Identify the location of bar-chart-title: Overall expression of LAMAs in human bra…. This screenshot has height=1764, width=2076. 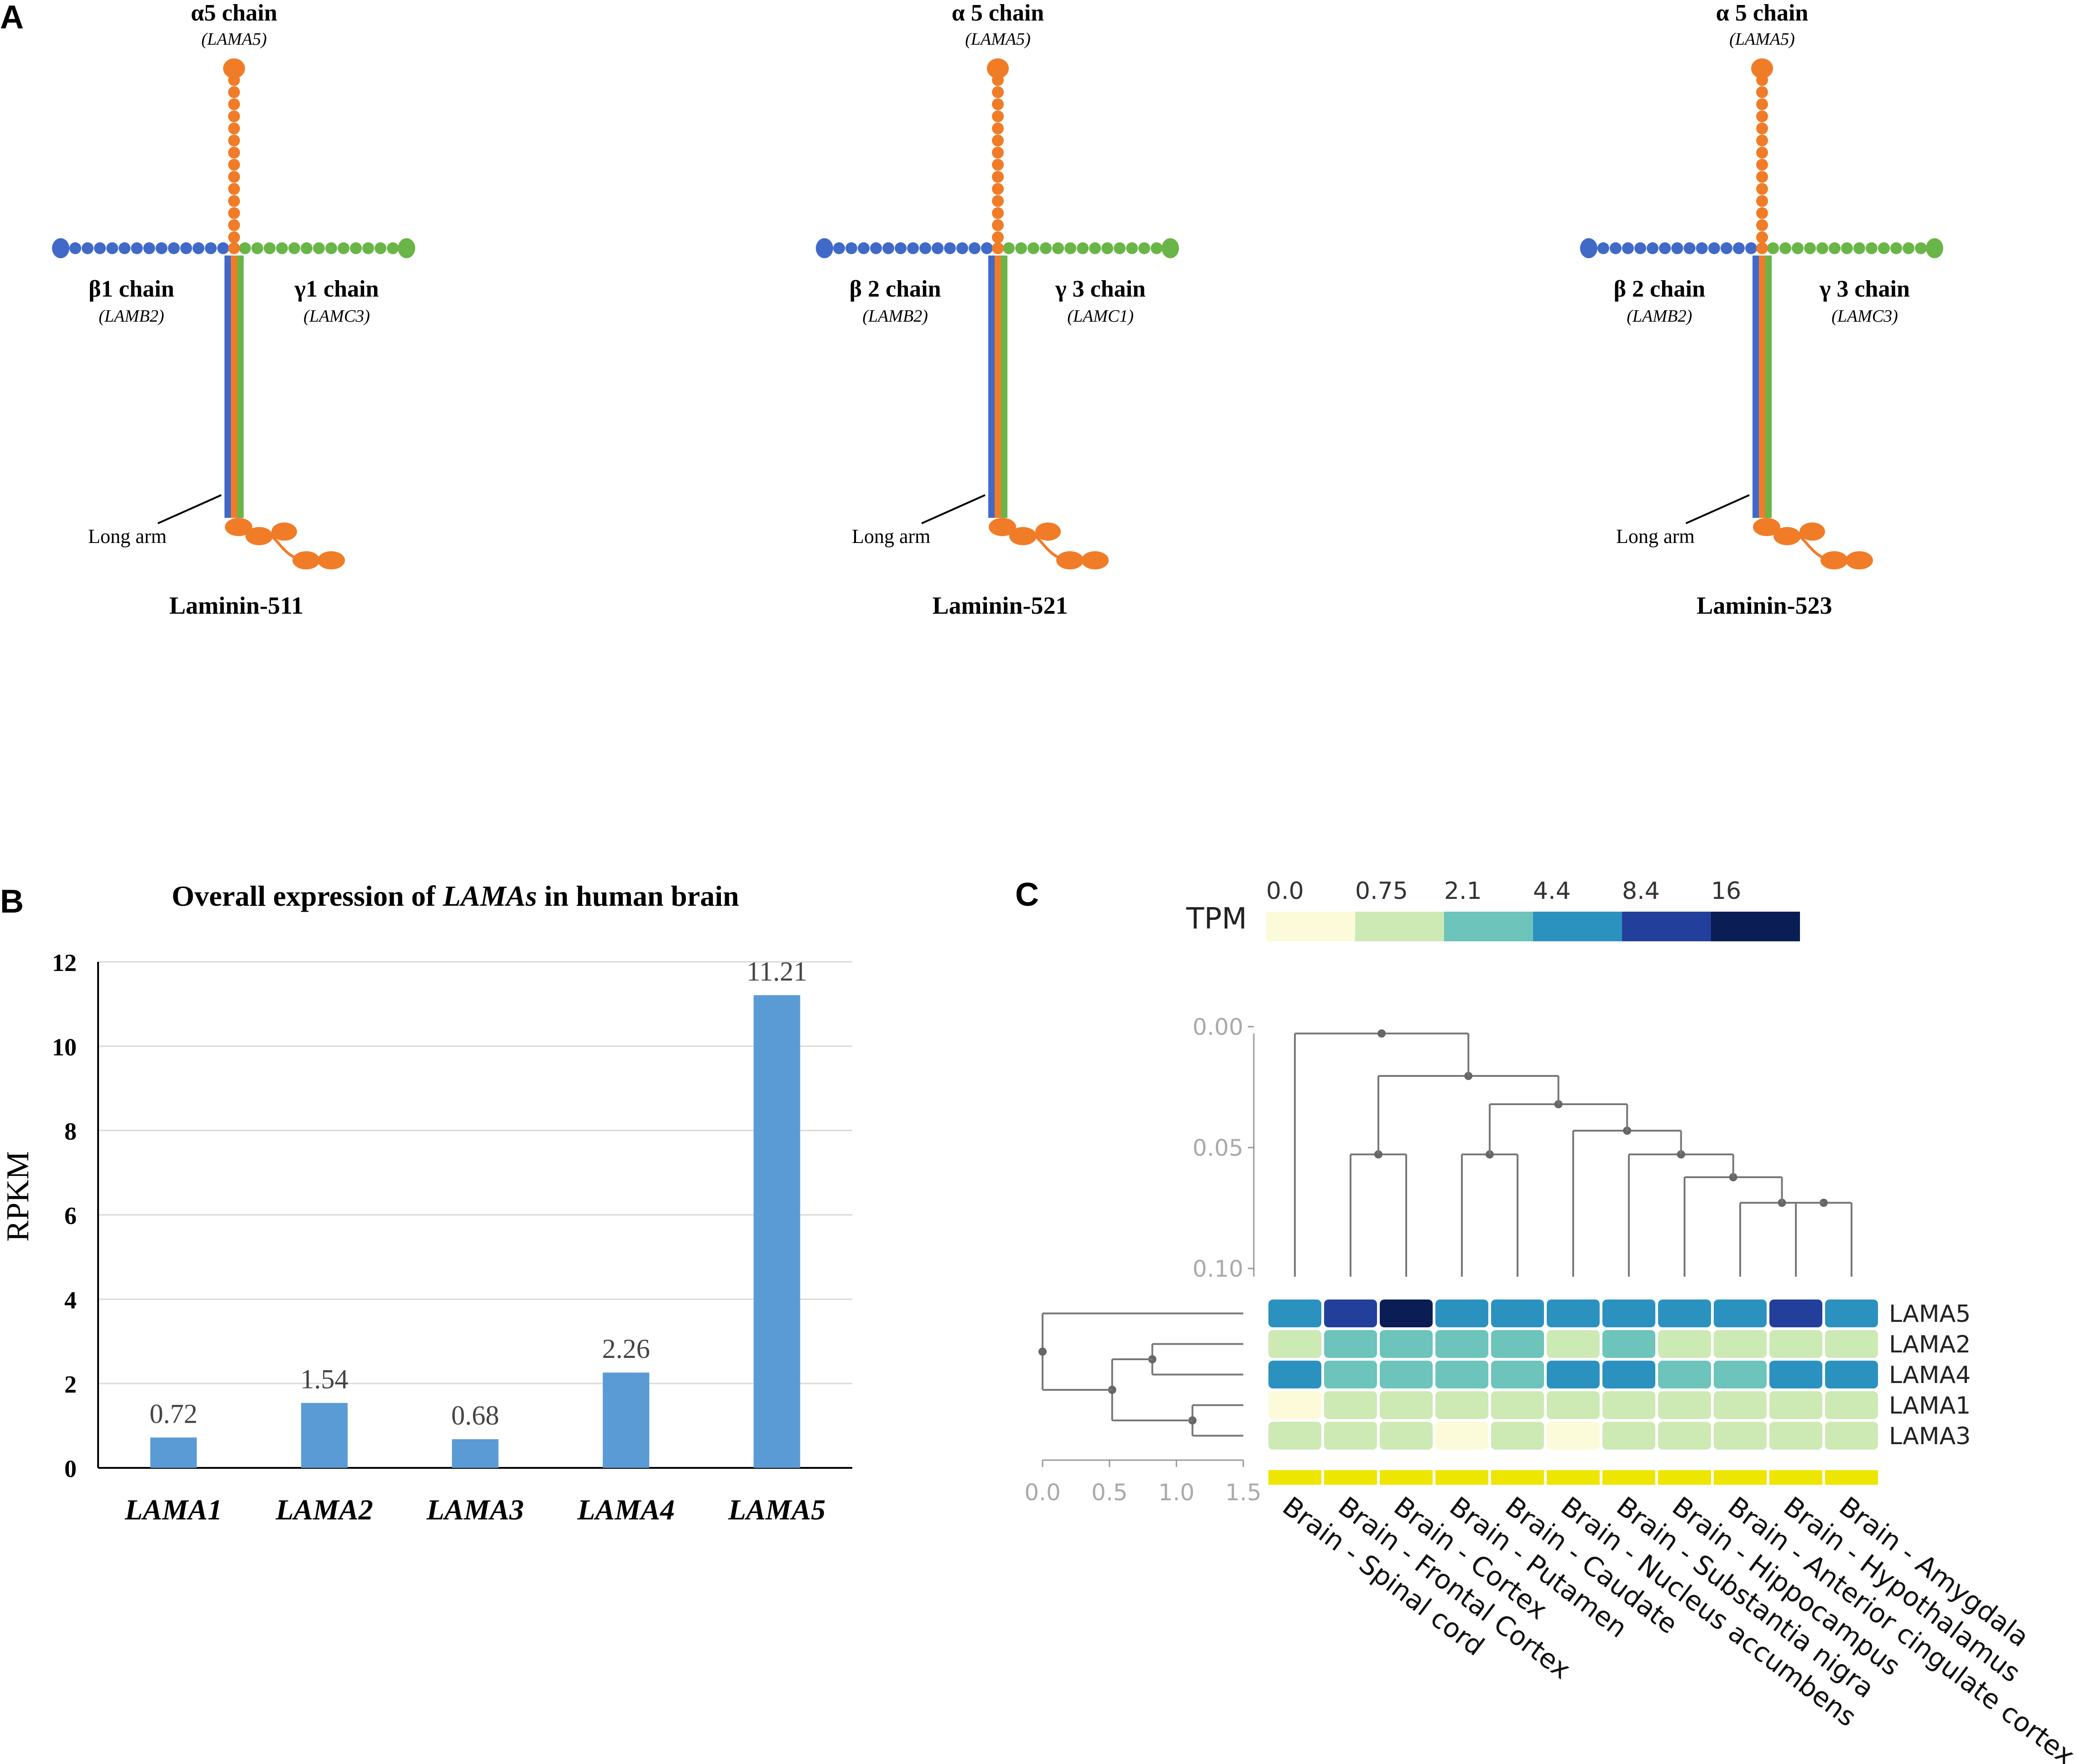
(455, 896).